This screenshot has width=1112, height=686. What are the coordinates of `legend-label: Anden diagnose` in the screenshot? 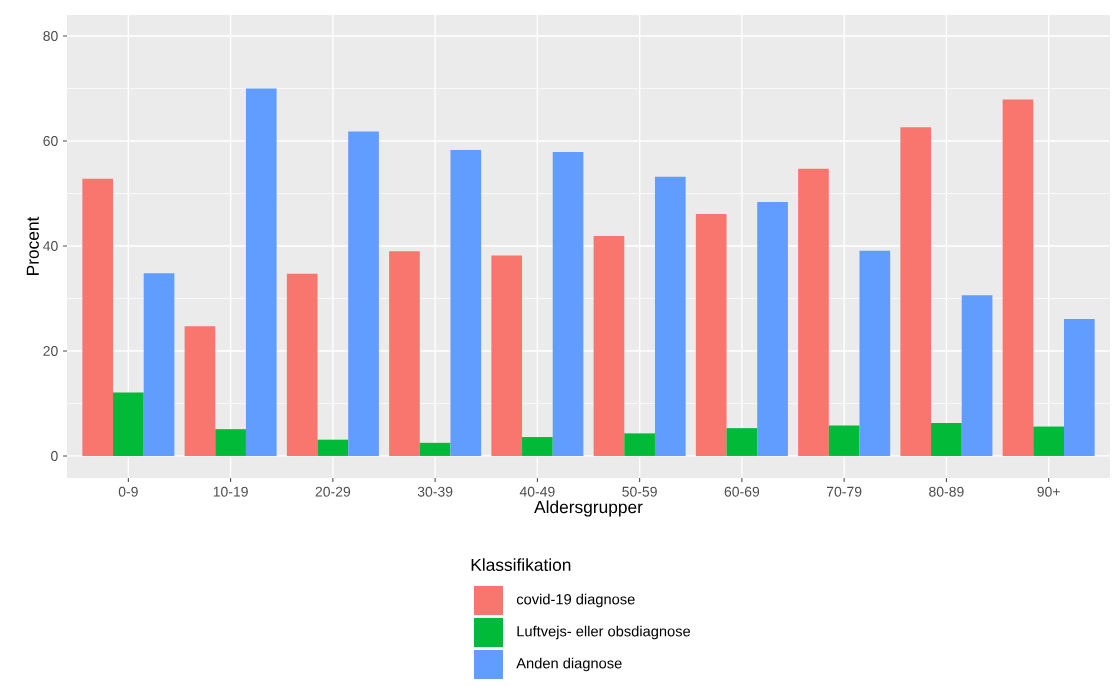 It's located at (569, 664).